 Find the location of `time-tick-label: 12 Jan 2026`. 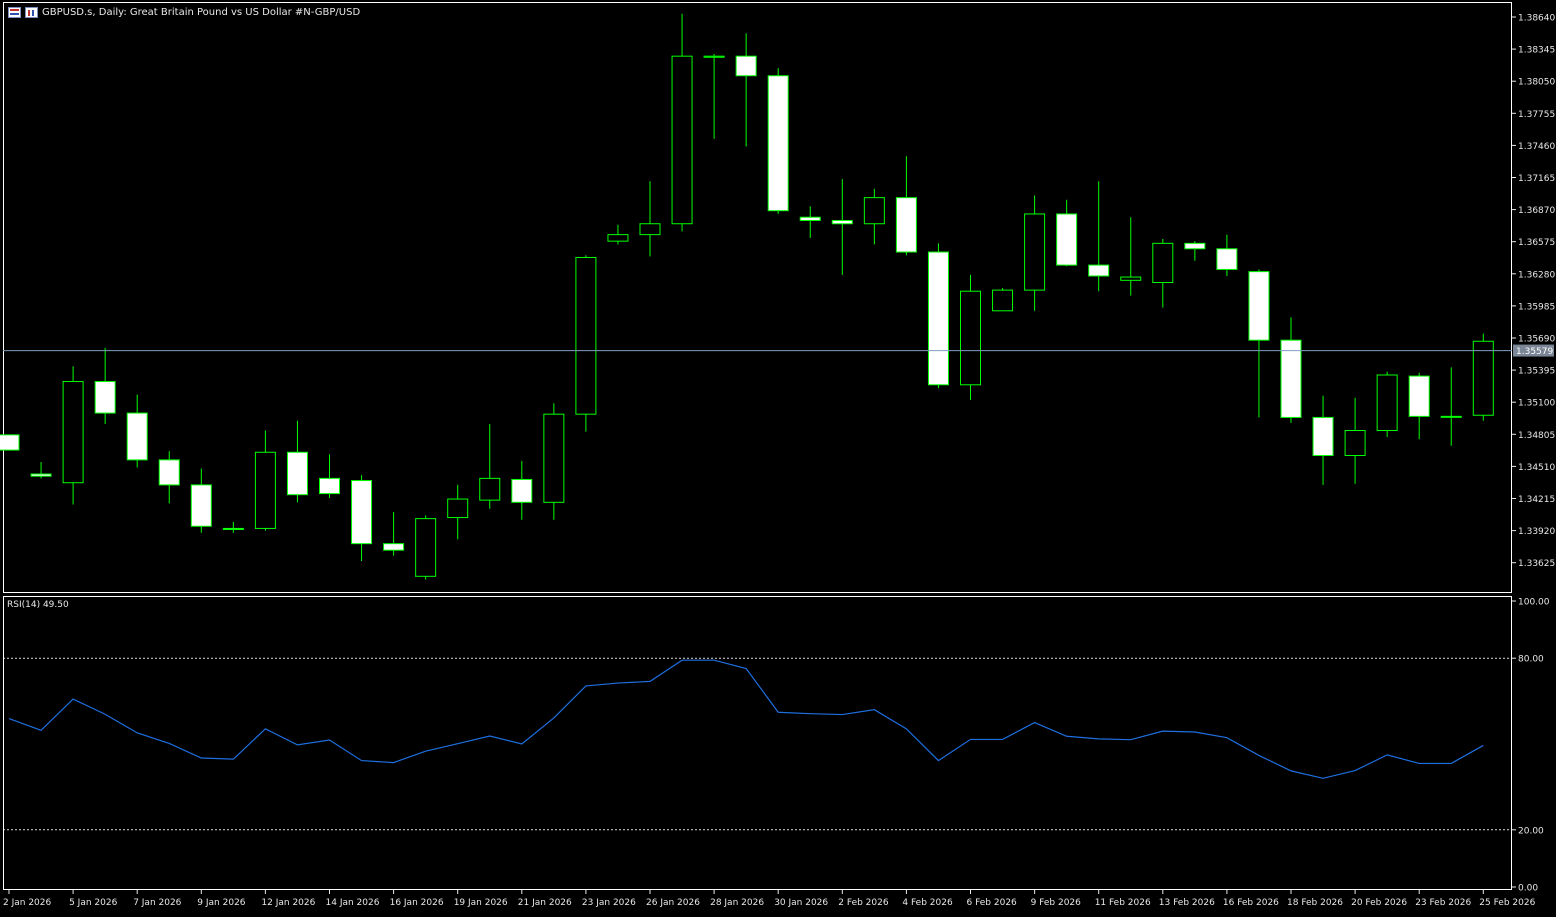

time-tick-label: 12 Jan 2026 is located at coordinates (288, 903).